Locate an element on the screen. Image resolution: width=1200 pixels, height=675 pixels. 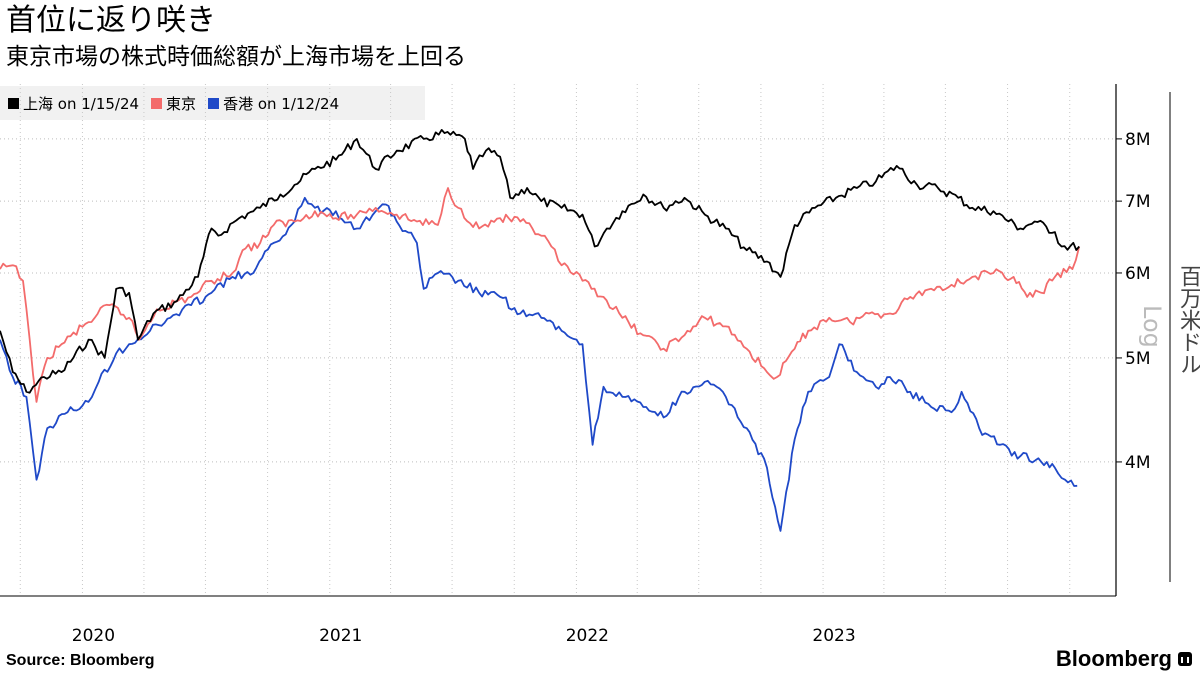
x-tick-label-0: 2020 is located at coordinates (93, 636).